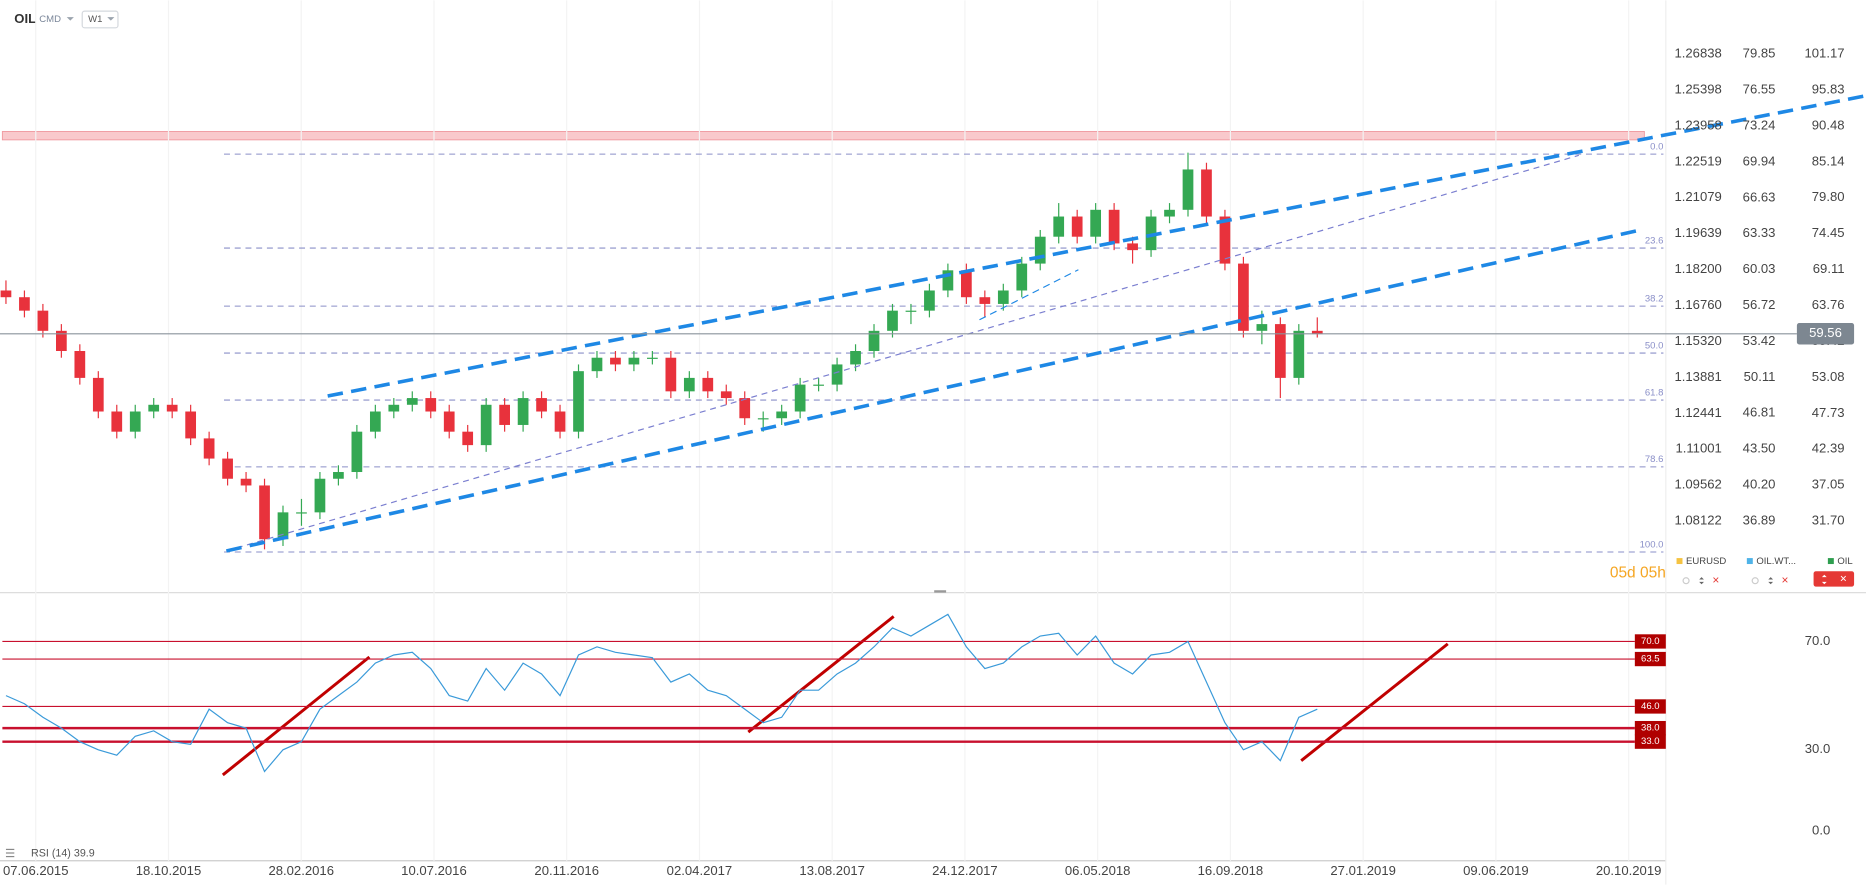 The image size is (1866, 885). What do you see at coordinates (1697, 124) in the screenshot?
I see `eurusd-tick-label: 1.23958` at bounding box center [1697, 124].